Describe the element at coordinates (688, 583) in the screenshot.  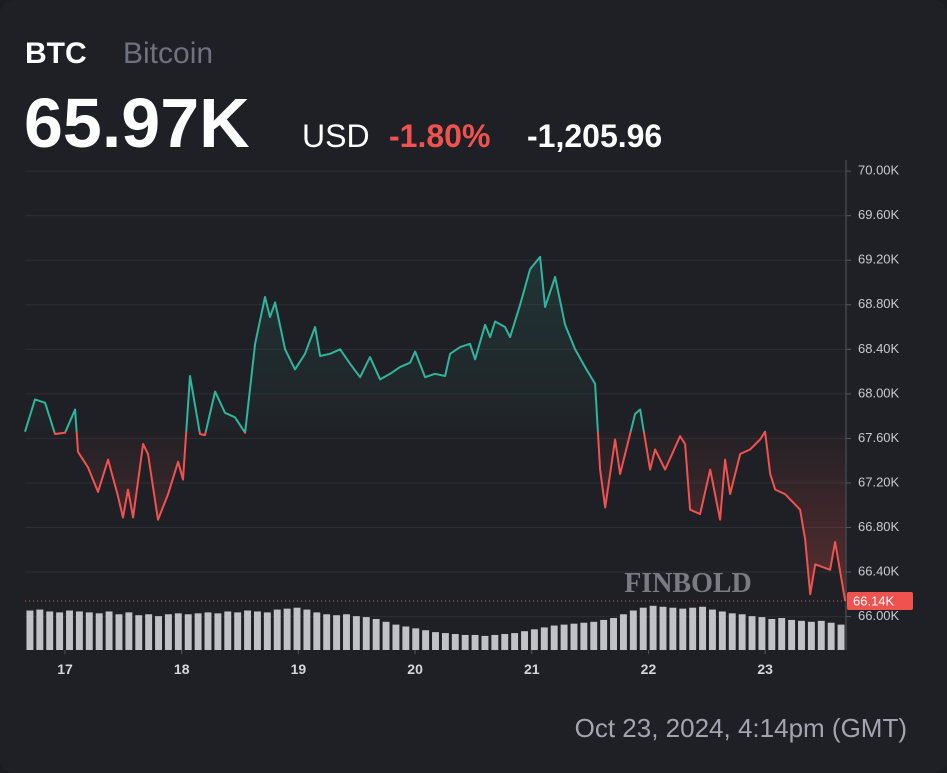
I see `watermark: FINBOLD` at that location.